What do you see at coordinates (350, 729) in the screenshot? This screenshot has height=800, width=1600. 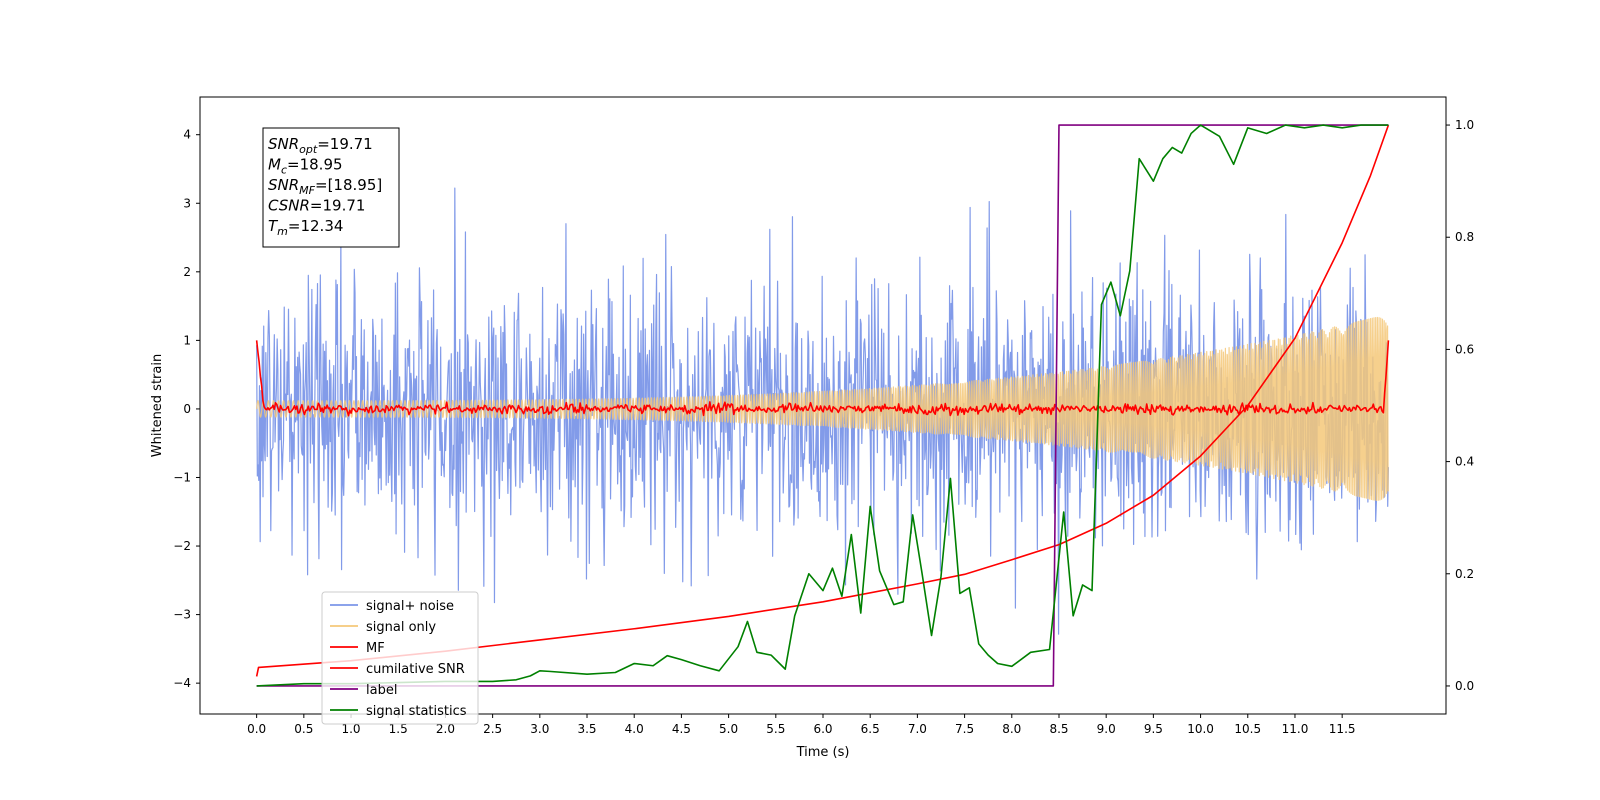 I see `x-tick-label: 1.0` at bounding box center [350, 729].